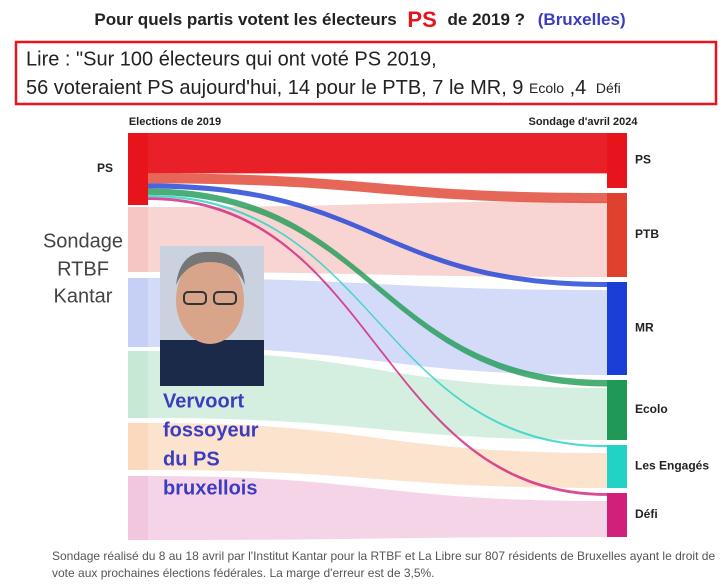 The image size is (724, 586). I want to click on right-title: Sondage d'avril 2024, so click(584, 122).